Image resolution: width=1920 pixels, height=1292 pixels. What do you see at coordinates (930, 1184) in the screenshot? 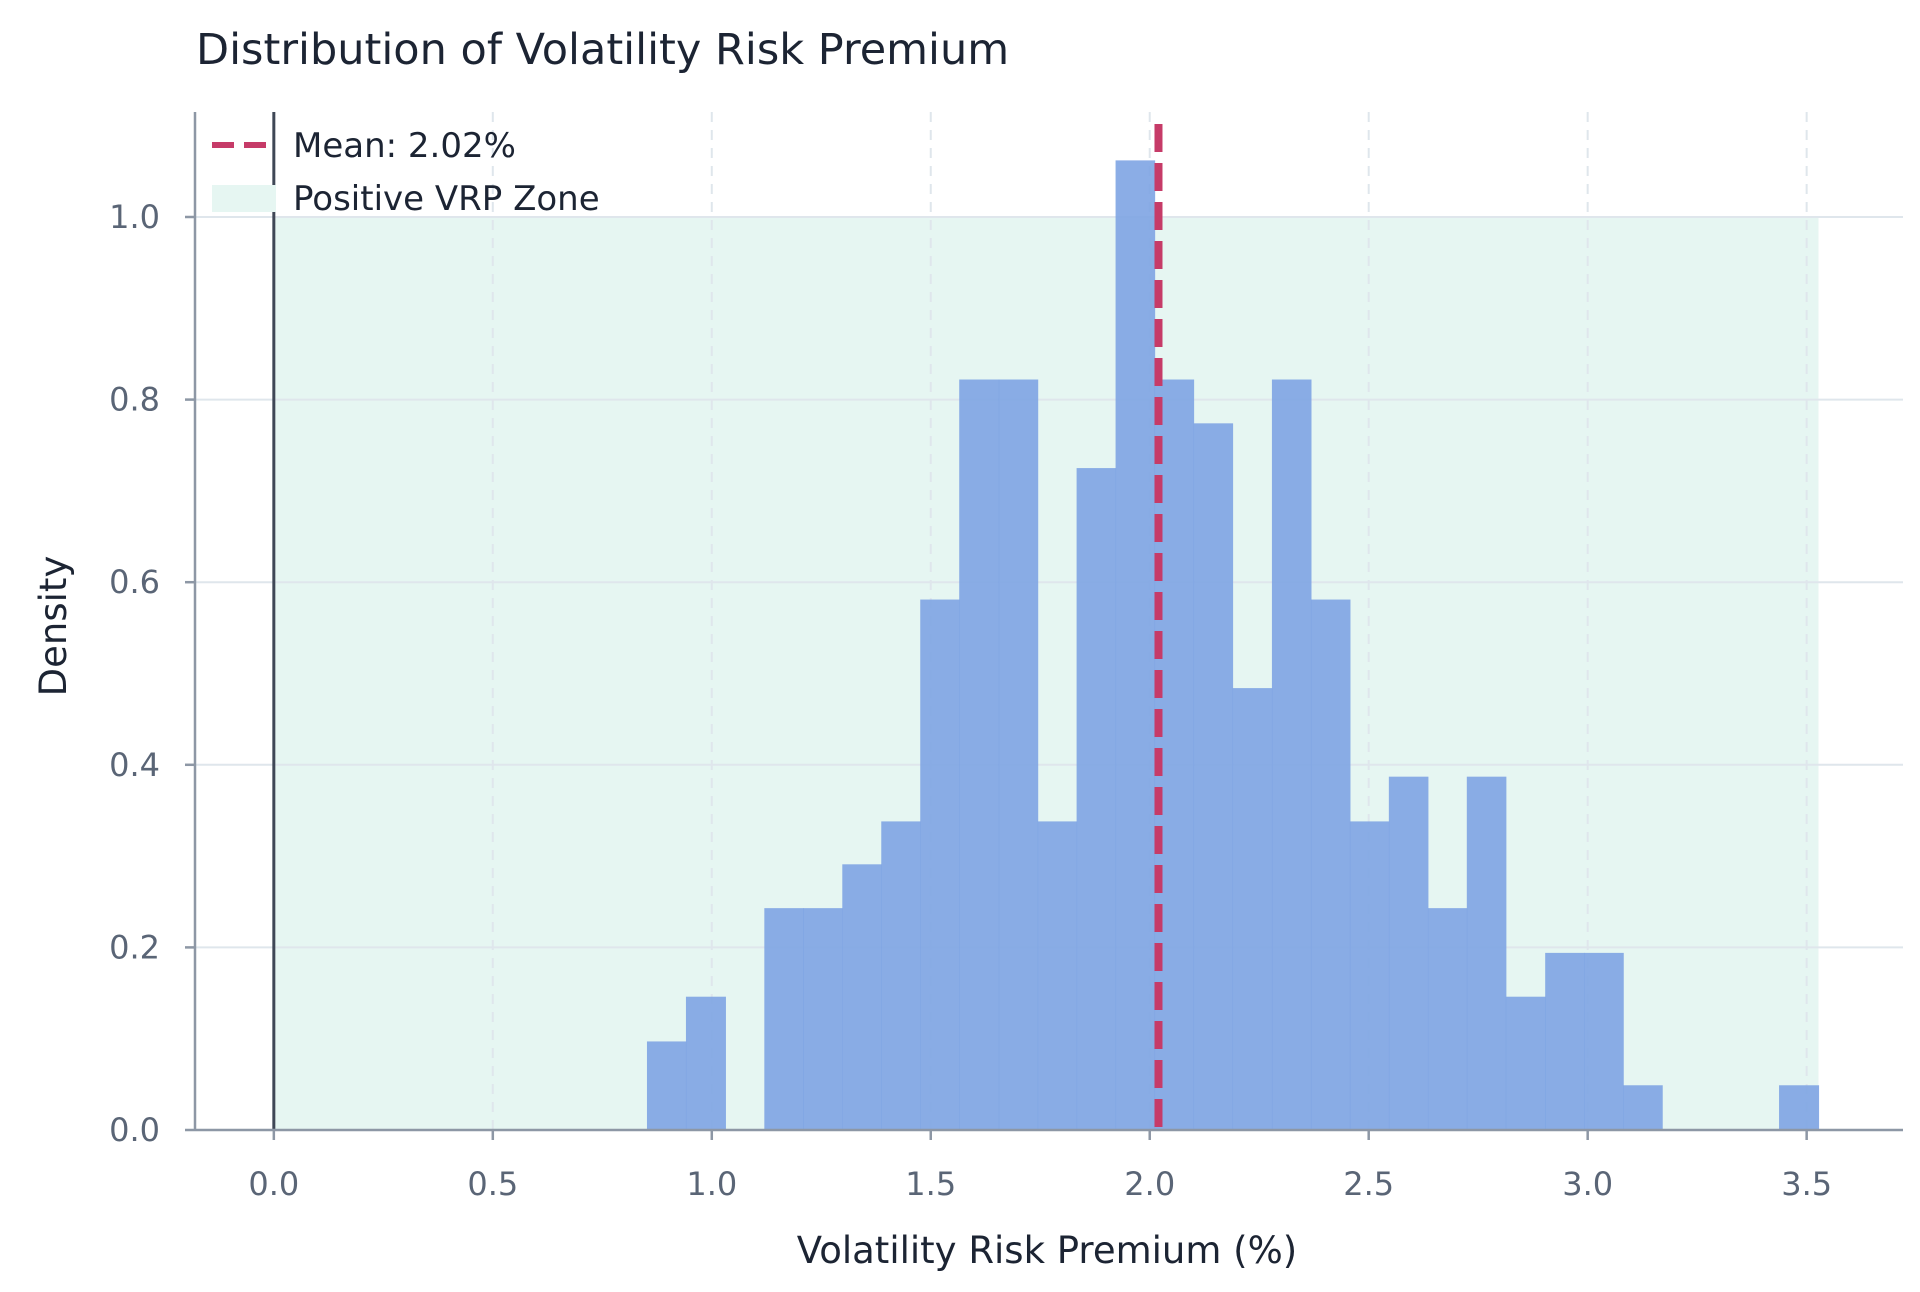
I see `x-tick-label: 1.5` at bounding box center [930, 1184].